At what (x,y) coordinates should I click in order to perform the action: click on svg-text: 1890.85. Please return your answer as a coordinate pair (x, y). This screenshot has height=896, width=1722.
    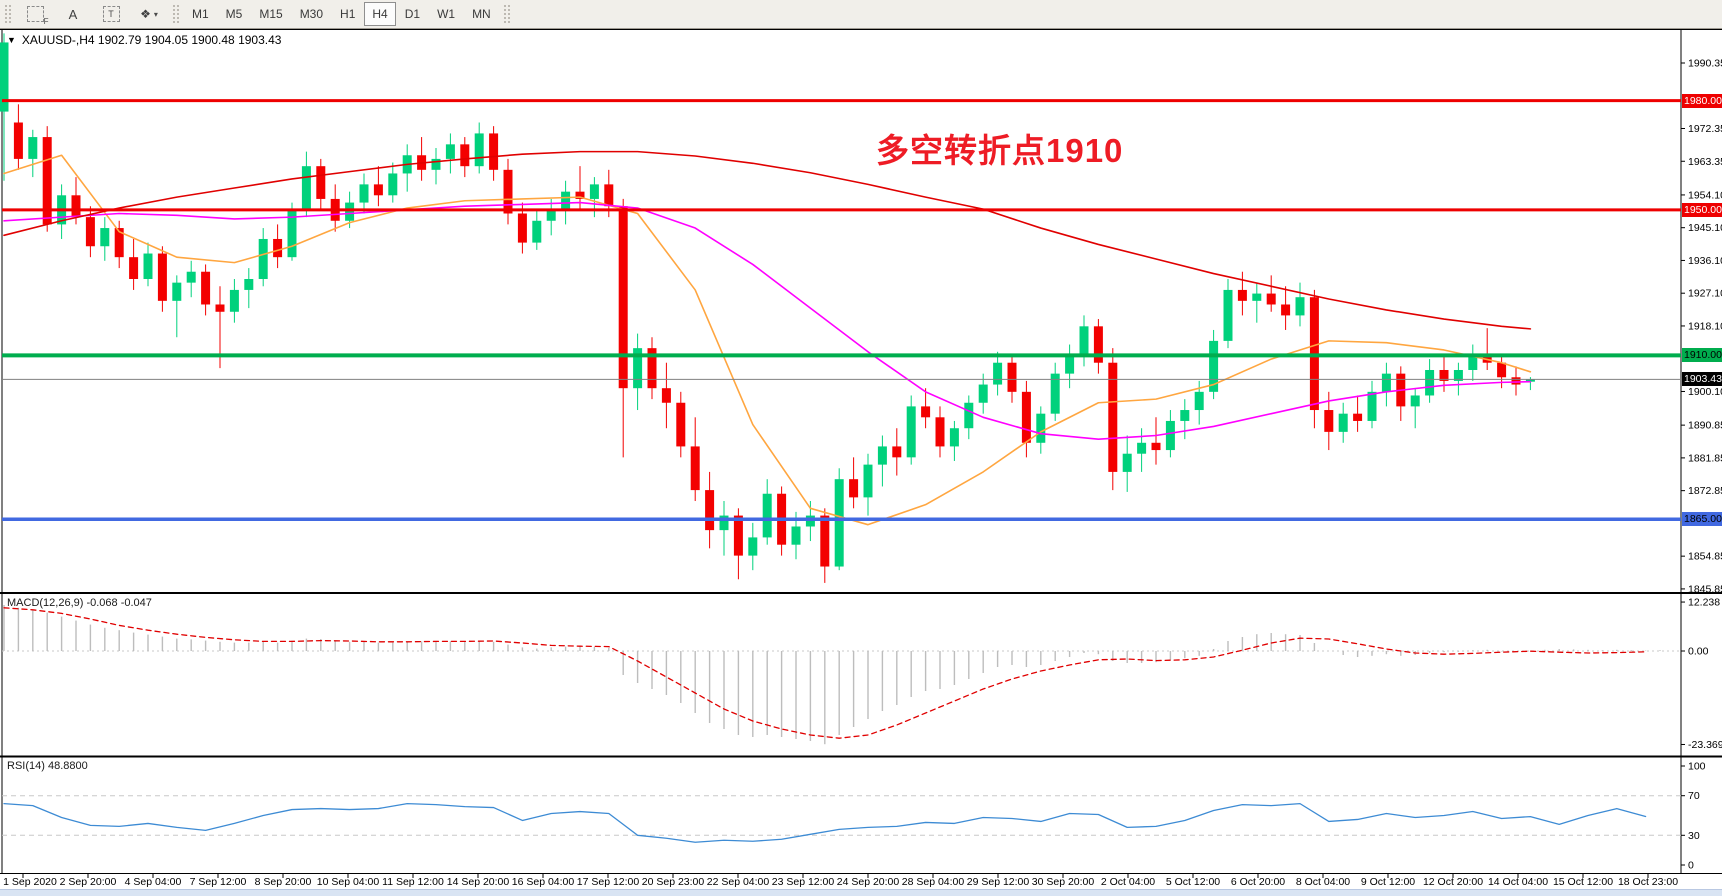
    Looking at the image, I should click on (1705, 426).